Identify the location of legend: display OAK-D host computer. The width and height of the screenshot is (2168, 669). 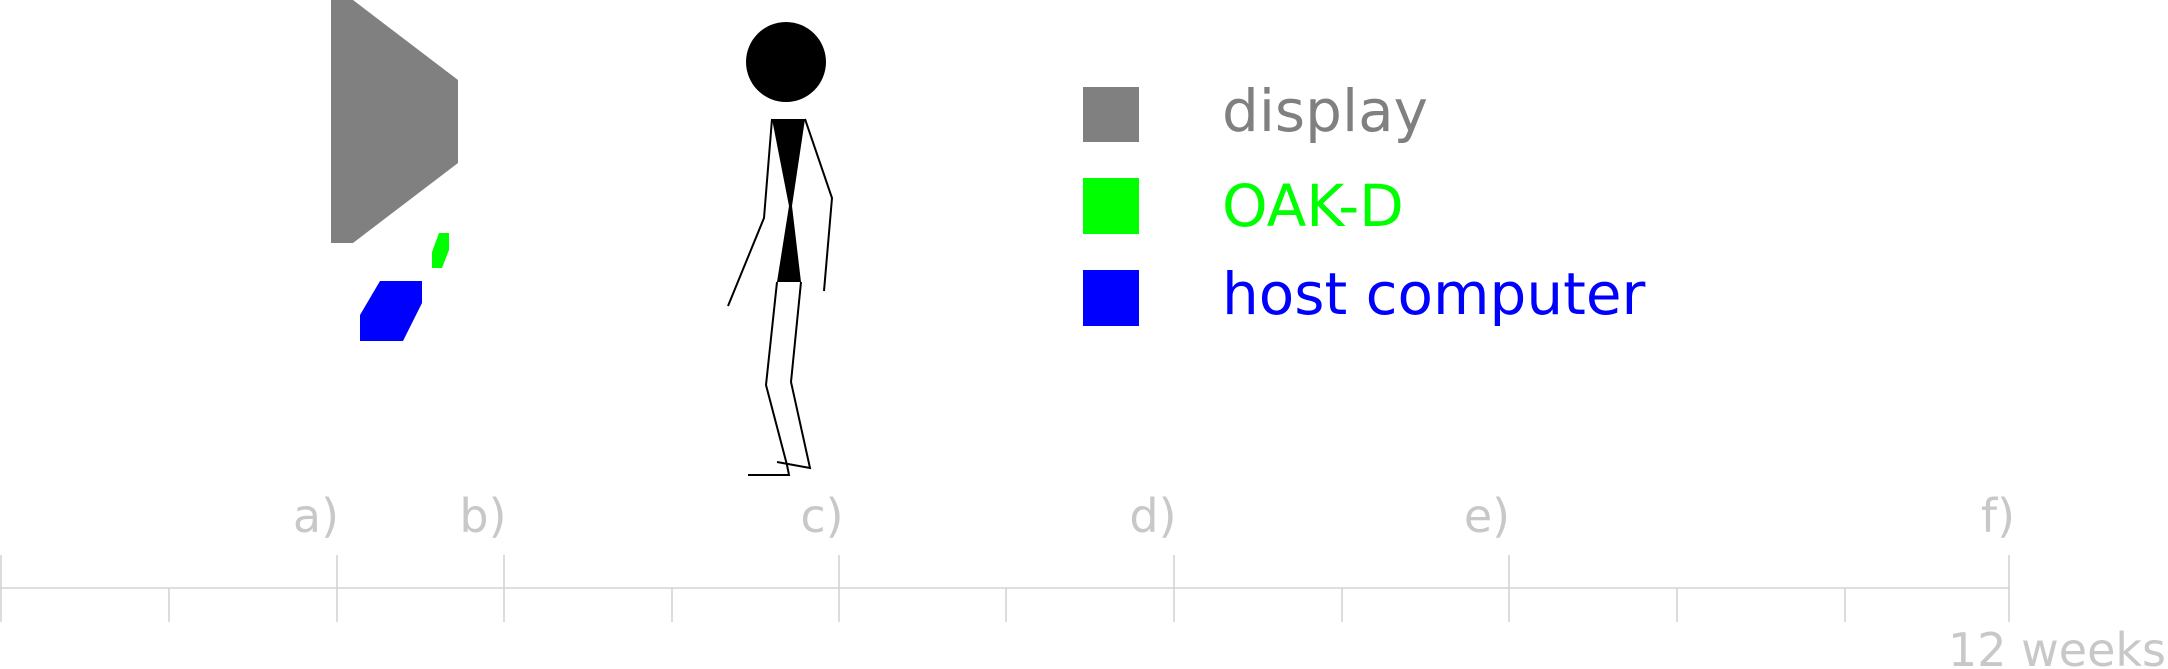
(1364, 202).